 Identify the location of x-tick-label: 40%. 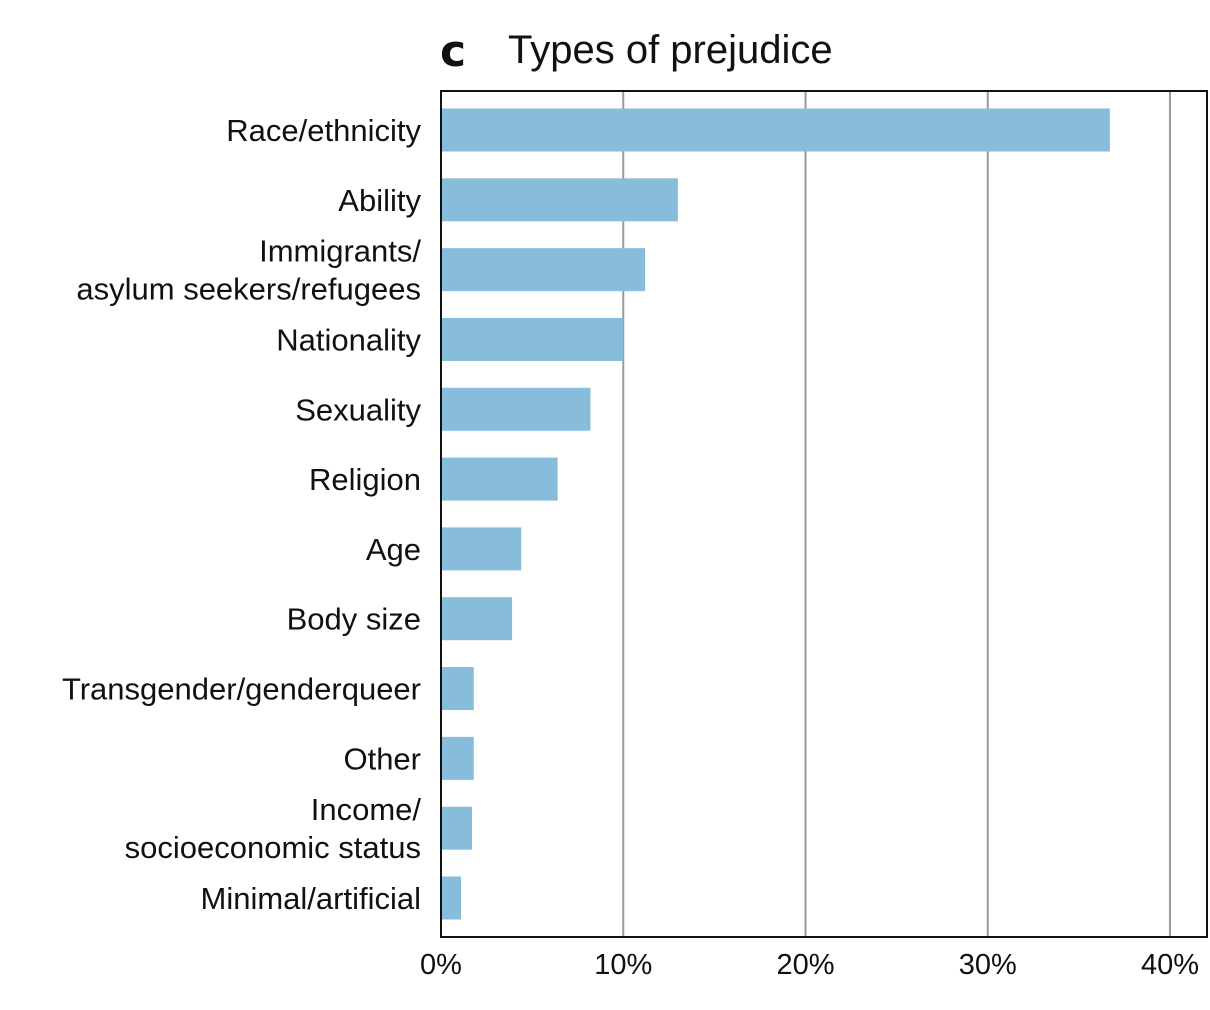
(1170, 965).